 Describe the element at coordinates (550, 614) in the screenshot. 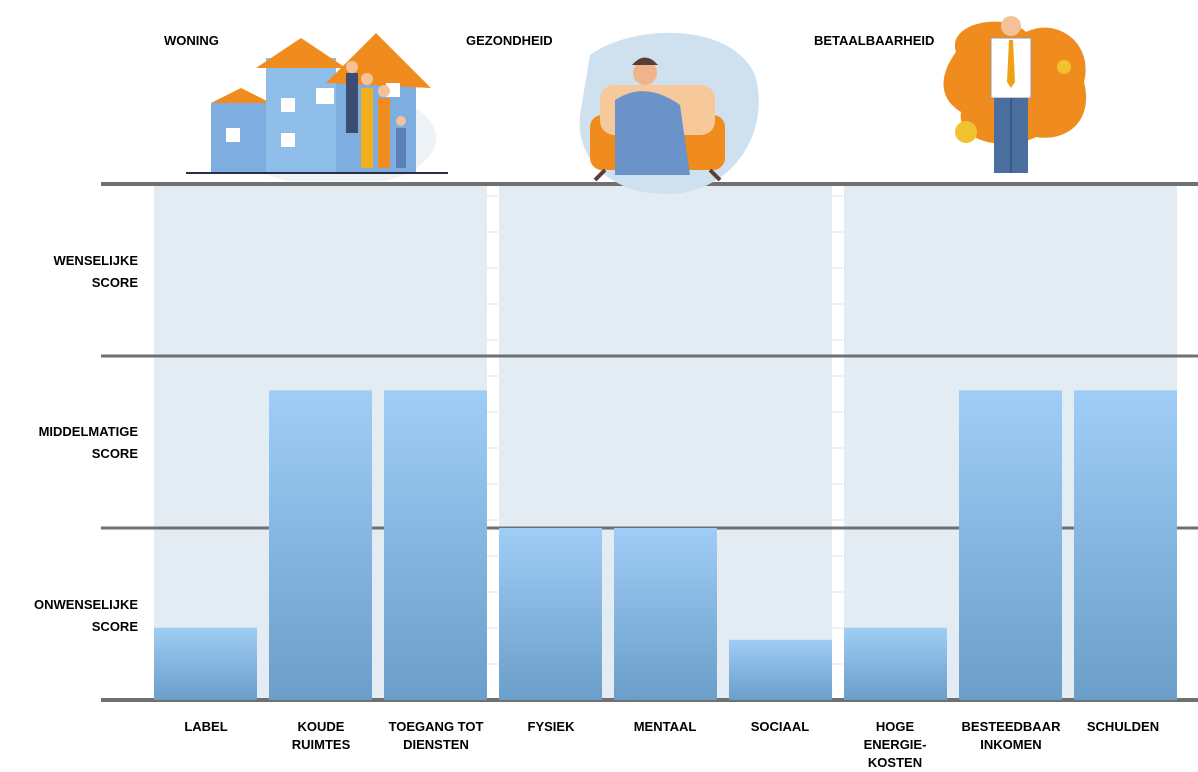

I see `bar-fysiek` at that location.